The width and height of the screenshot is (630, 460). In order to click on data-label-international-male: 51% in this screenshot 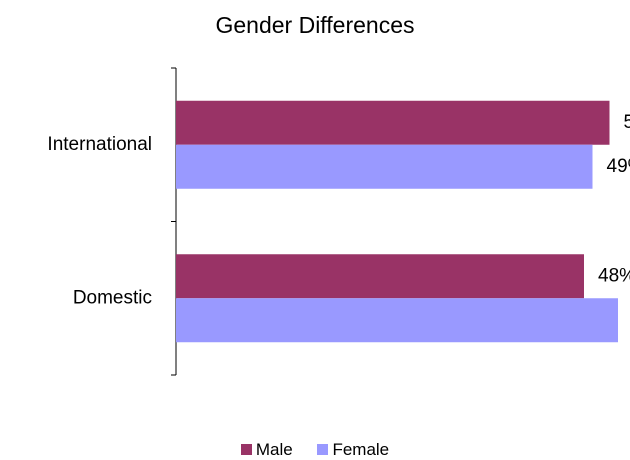, I will do `click(627, 122)`.